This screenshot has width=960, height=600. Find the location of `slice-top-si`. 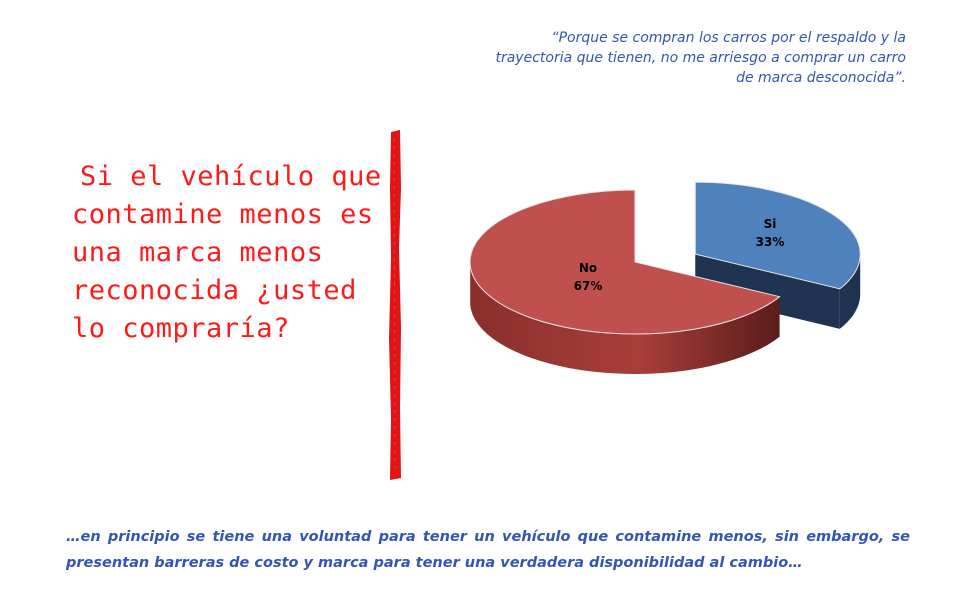

slice-top-si is located at coordinates (777, 235).